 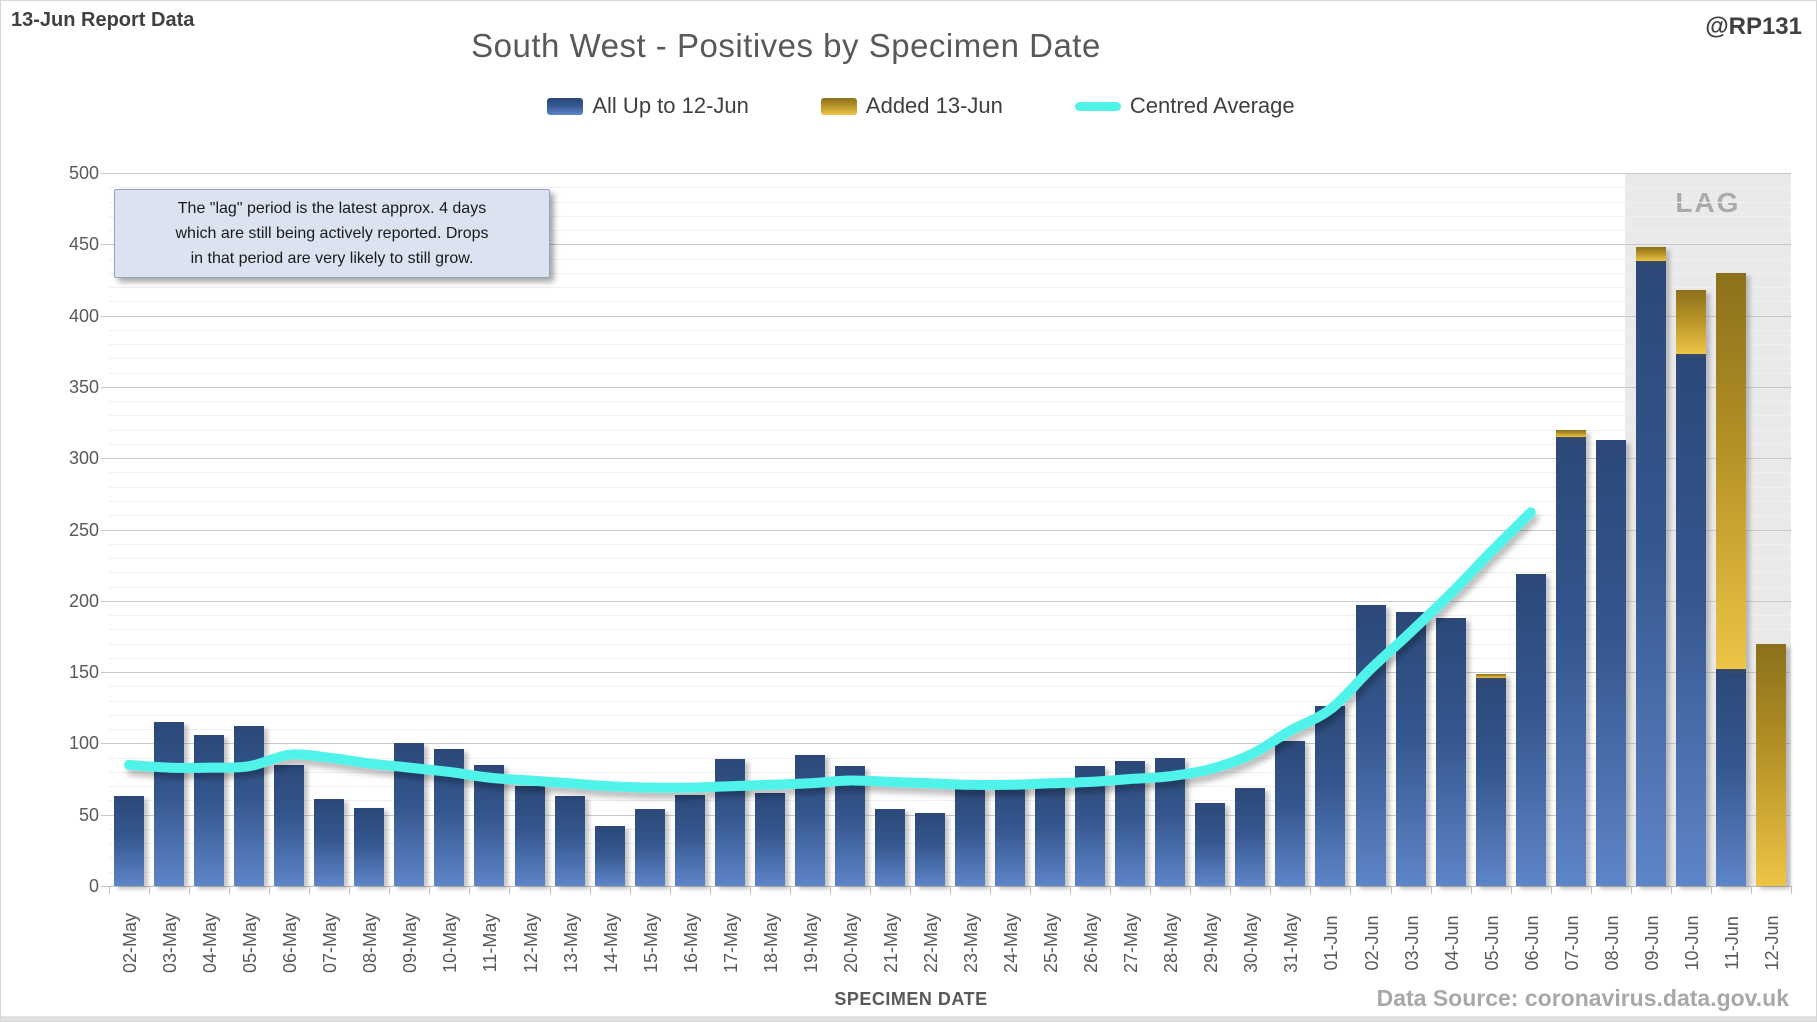 I want to click on x-axis-date-label: 05-Jun, so click(x=1491, y=943).